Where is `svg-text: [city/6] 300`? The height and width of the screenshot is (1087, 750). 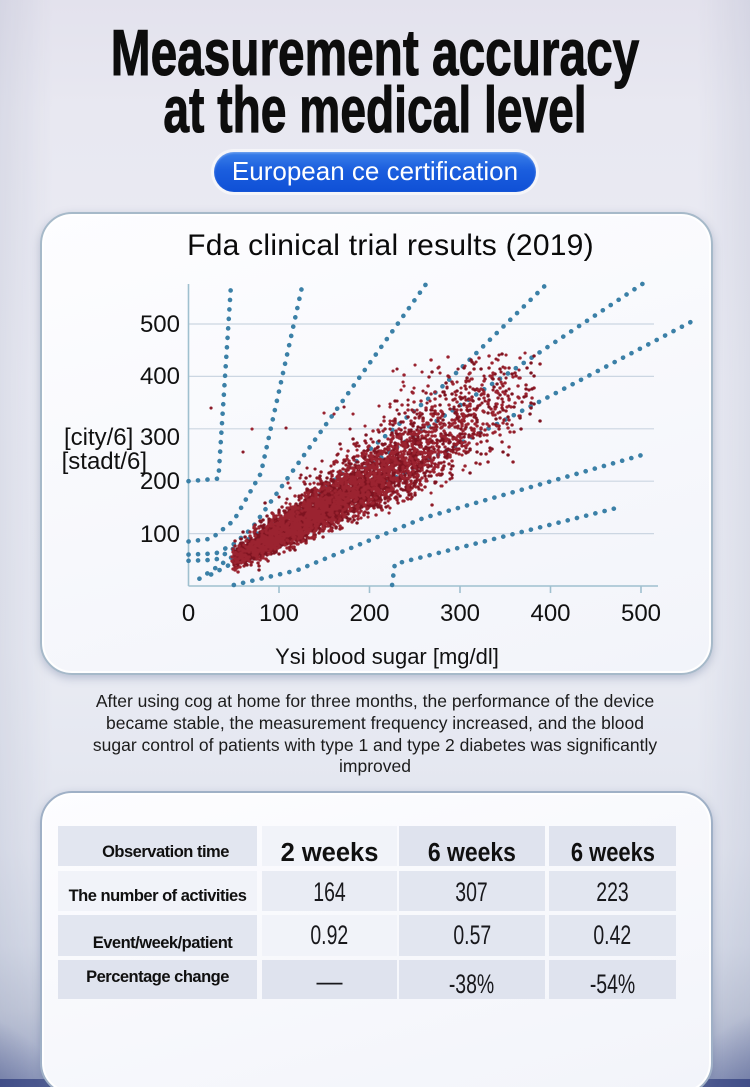 svg-text: [city/6] 300 is located at coordinates (122, 437).